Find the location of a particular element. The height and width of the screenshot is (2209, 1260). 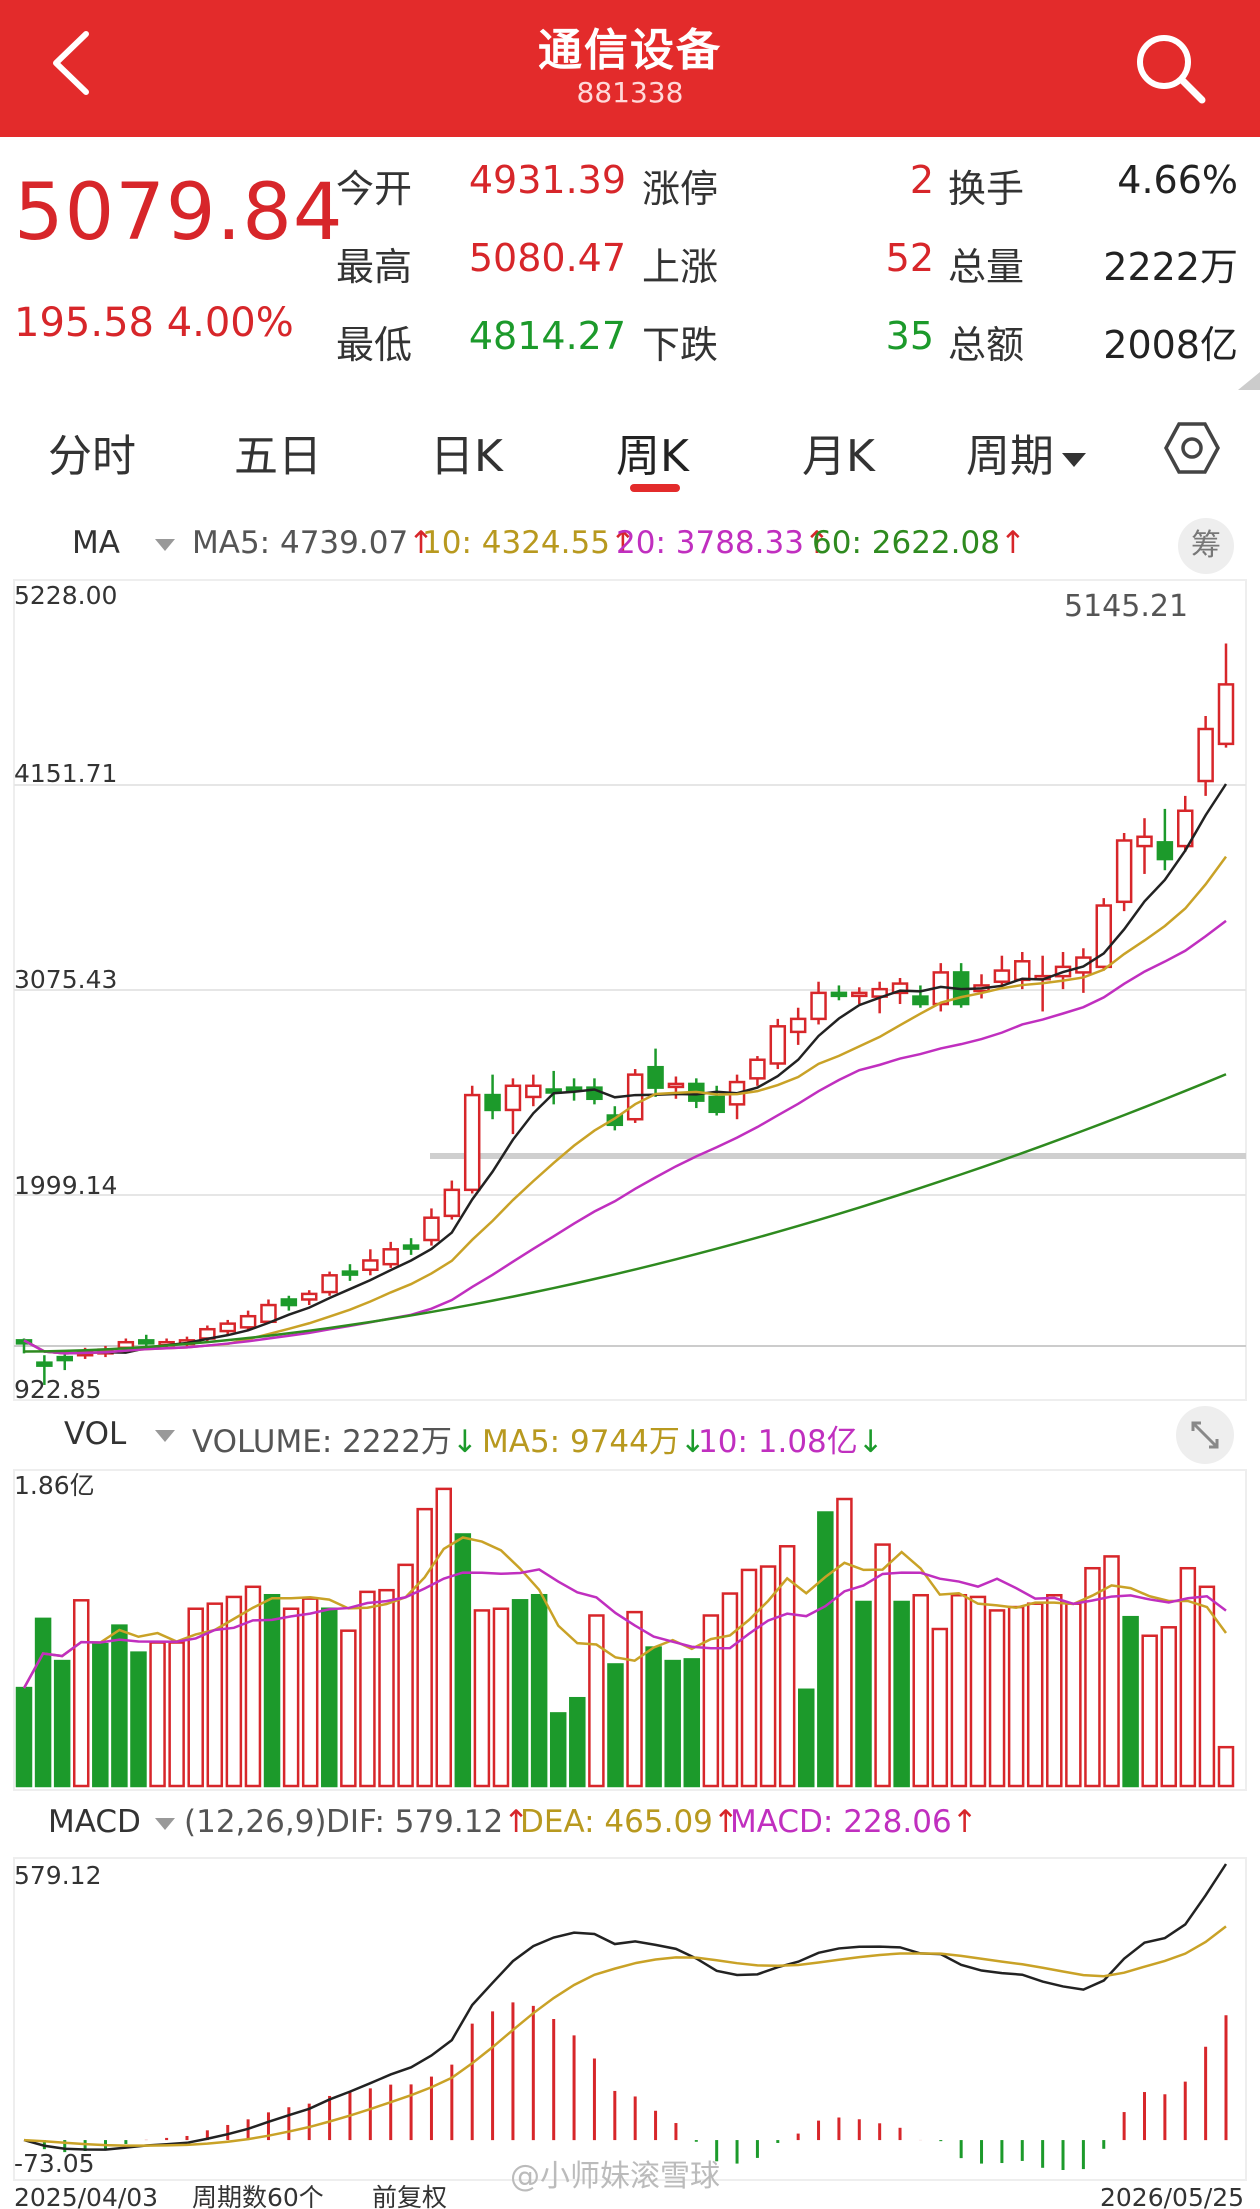

ma5-readout: MA5: 4739.07↑ is located at coordinates (313, 543).